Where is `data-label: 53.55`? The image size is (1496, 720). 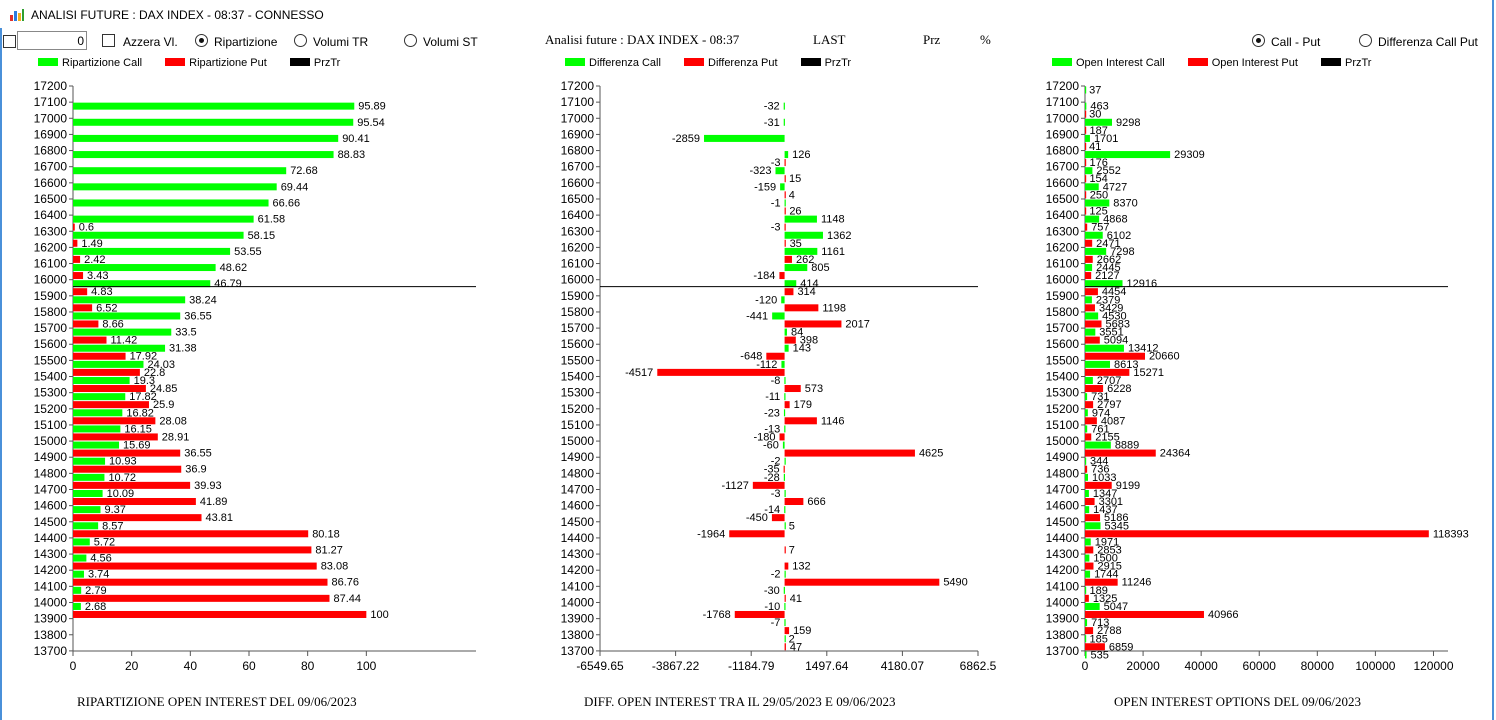 data-label: 53.55 is located at coordinates (248, 252).